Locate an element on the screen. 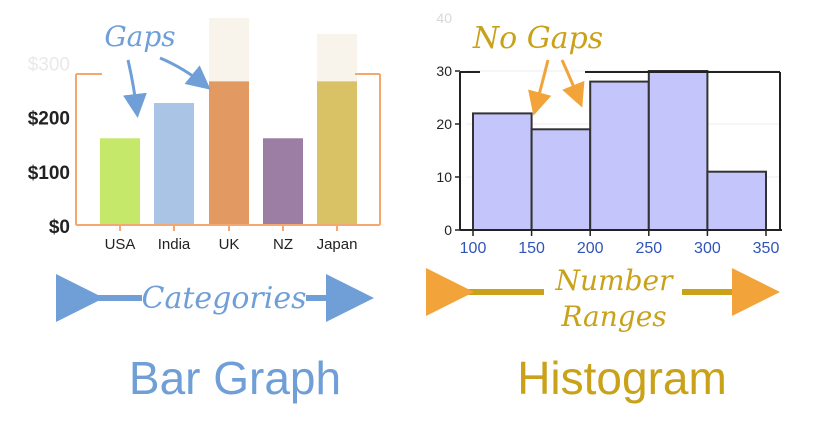 This screenshot has height=427, width=816. histogram-y-tick-label: 40 is located at coordinates (444, 18).